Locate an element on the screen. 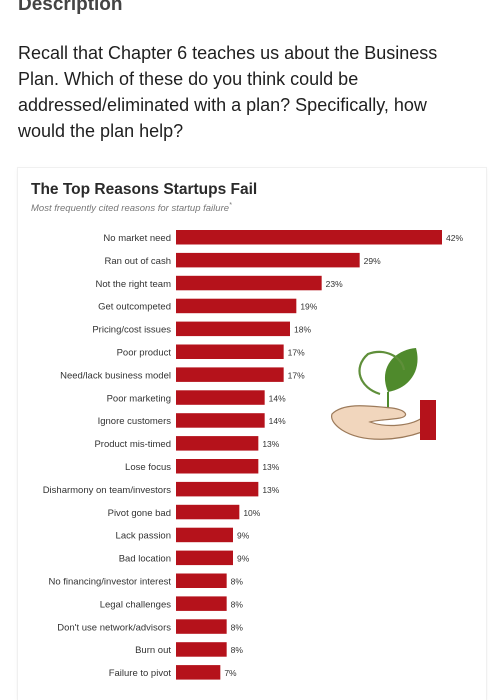  plant-in-hand-icon is located at coordinates (383, 394).